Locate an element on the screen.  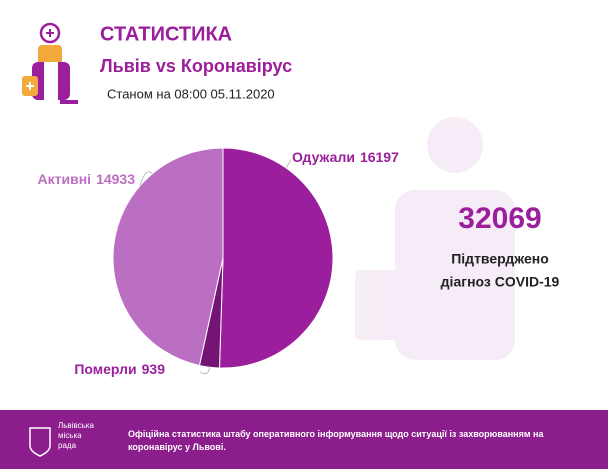
total: 32069 is located at coordinates (499, 218).